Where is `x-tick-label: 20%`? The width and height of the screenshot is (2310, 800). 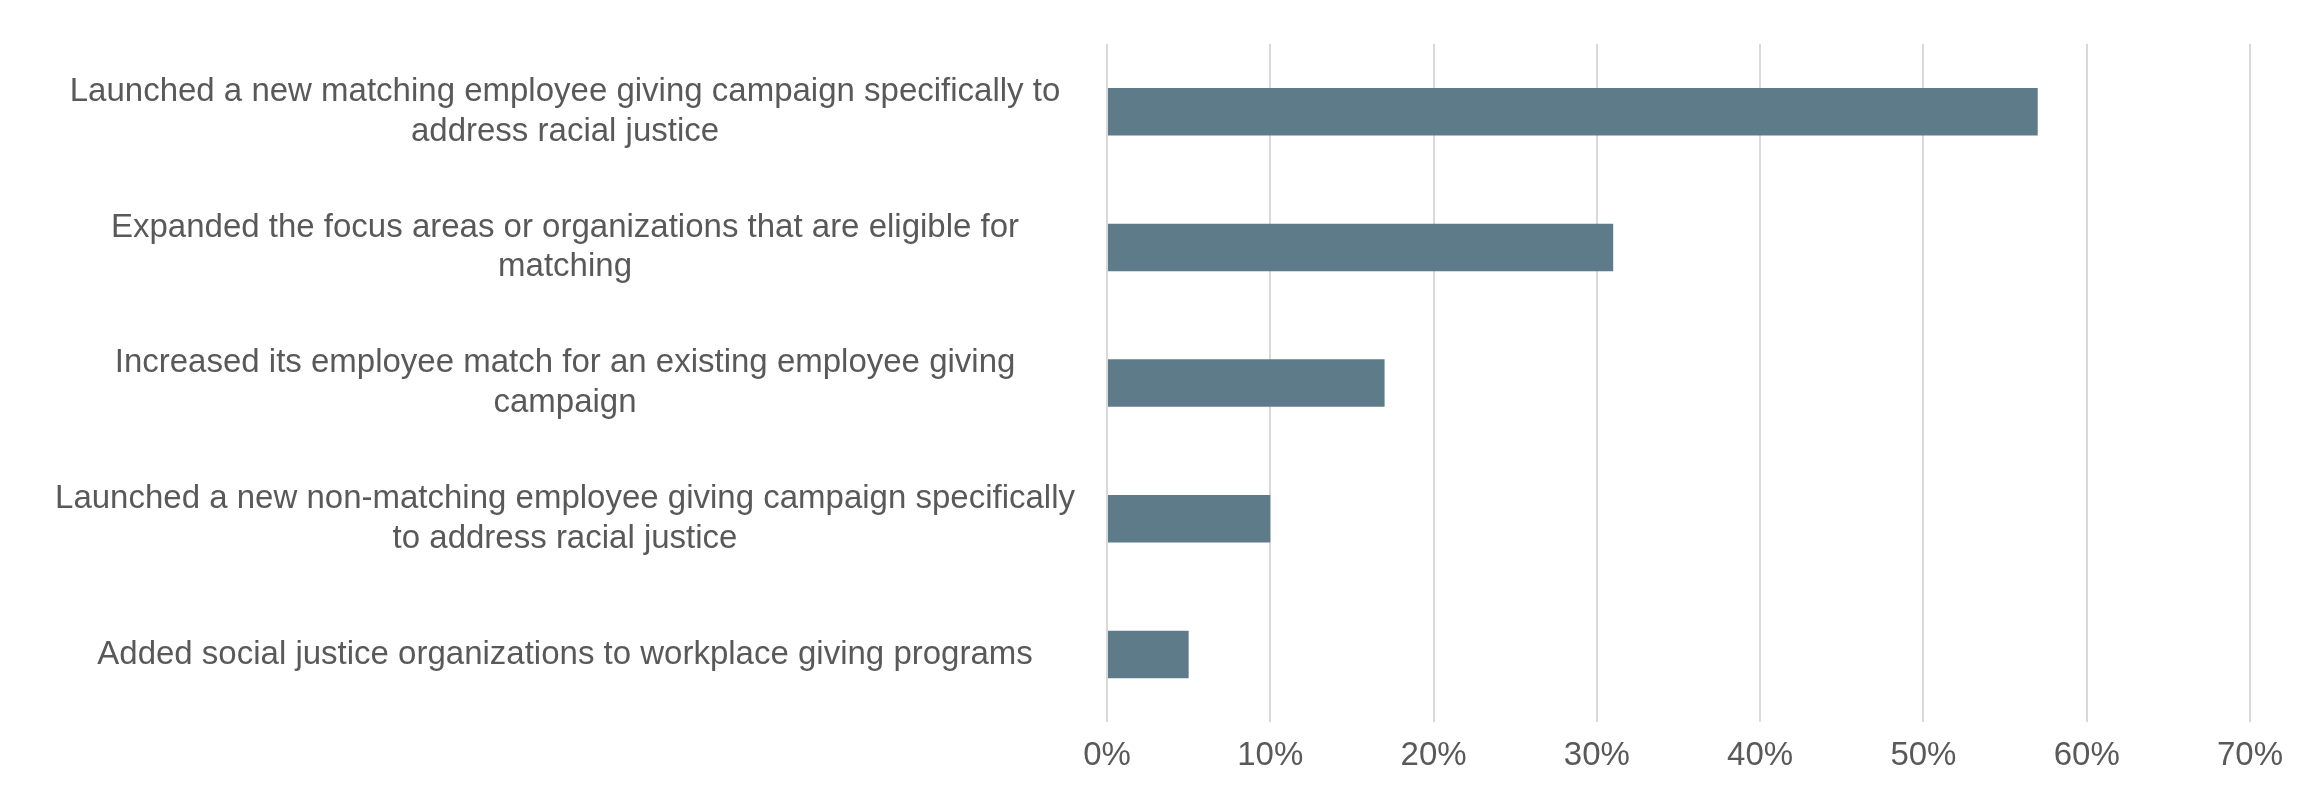 x-tick-label: 20% is located at coordinates (1433, 754).